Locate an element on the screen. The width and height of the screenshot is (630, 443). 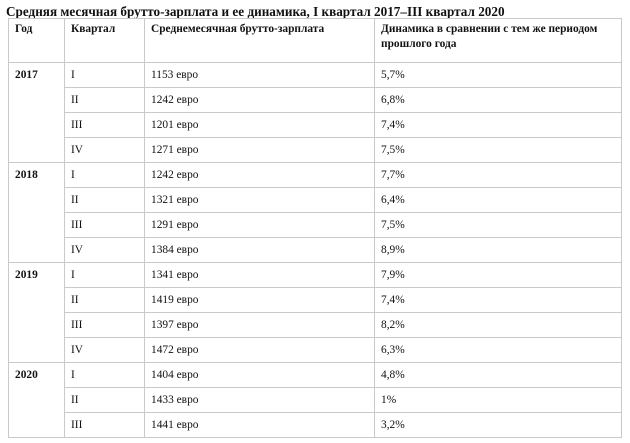
table-row: IV 1271 евро 7,5% is located at coordinates (315, 150).